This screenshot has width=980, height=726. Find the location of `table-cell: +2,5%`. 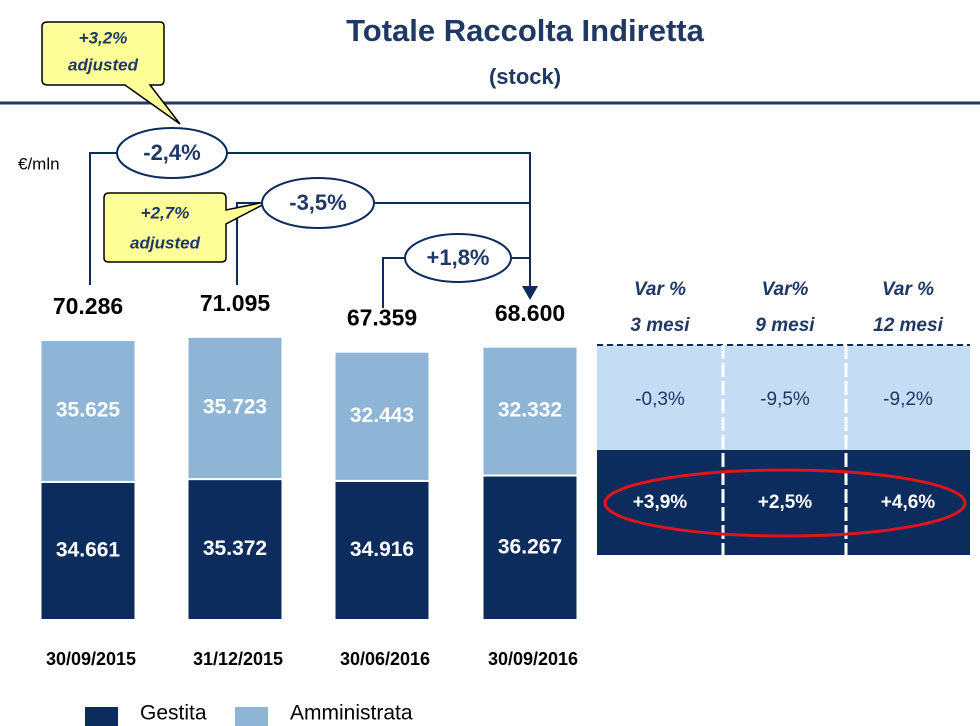

table-cell: +2,5% is located at coordinates (785, 502).